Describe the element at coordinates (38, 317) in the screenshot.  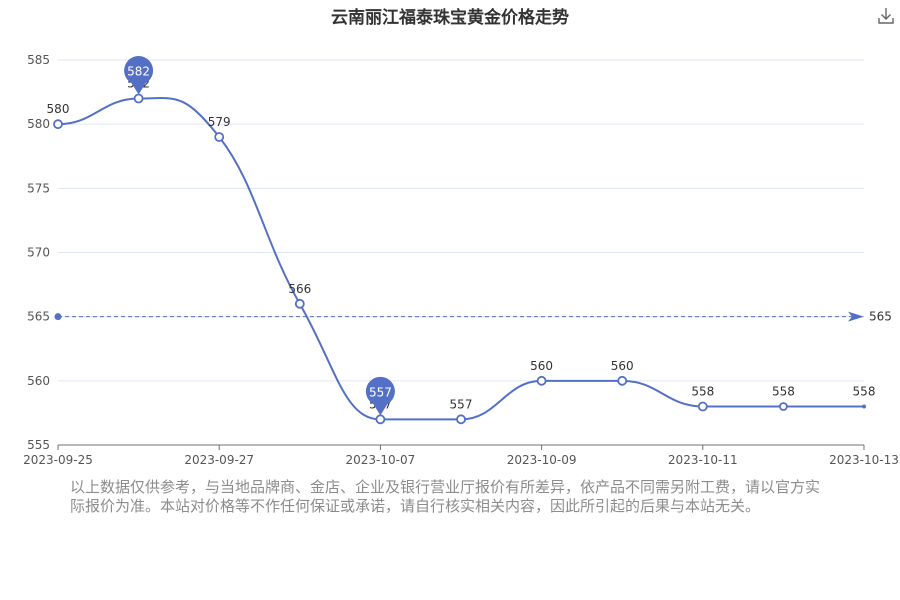
I see `y-tick-label: 565` at that location.